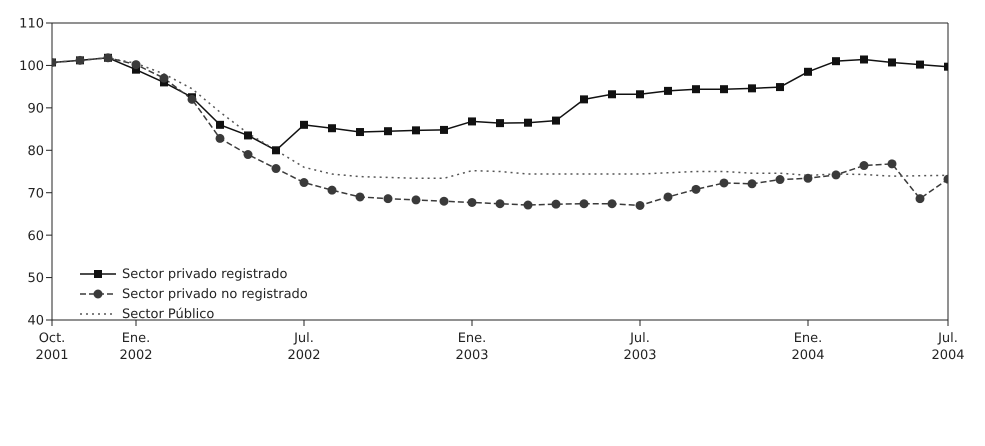 This screenshot has width=985, height=446. What do you see at coordinates (35, 151) in the screenshot?
I see `y-tick-label: 80` at bounding box center [35, 151].